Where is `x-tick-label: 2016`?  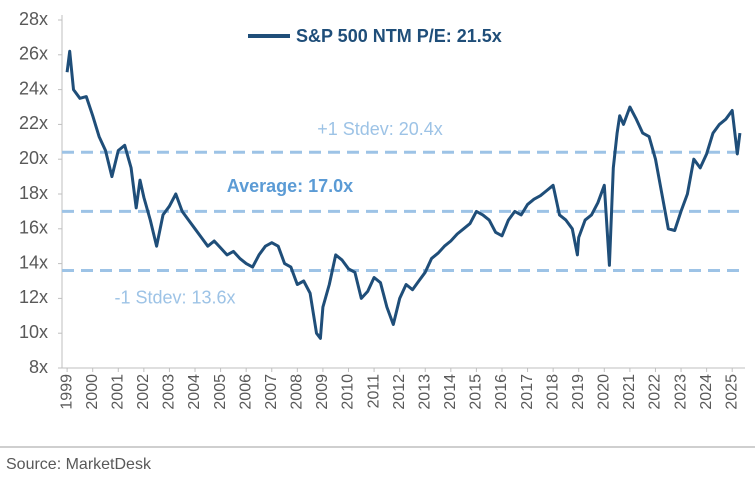 x-tick-label: 2016 is located at coordinates (501, 392).